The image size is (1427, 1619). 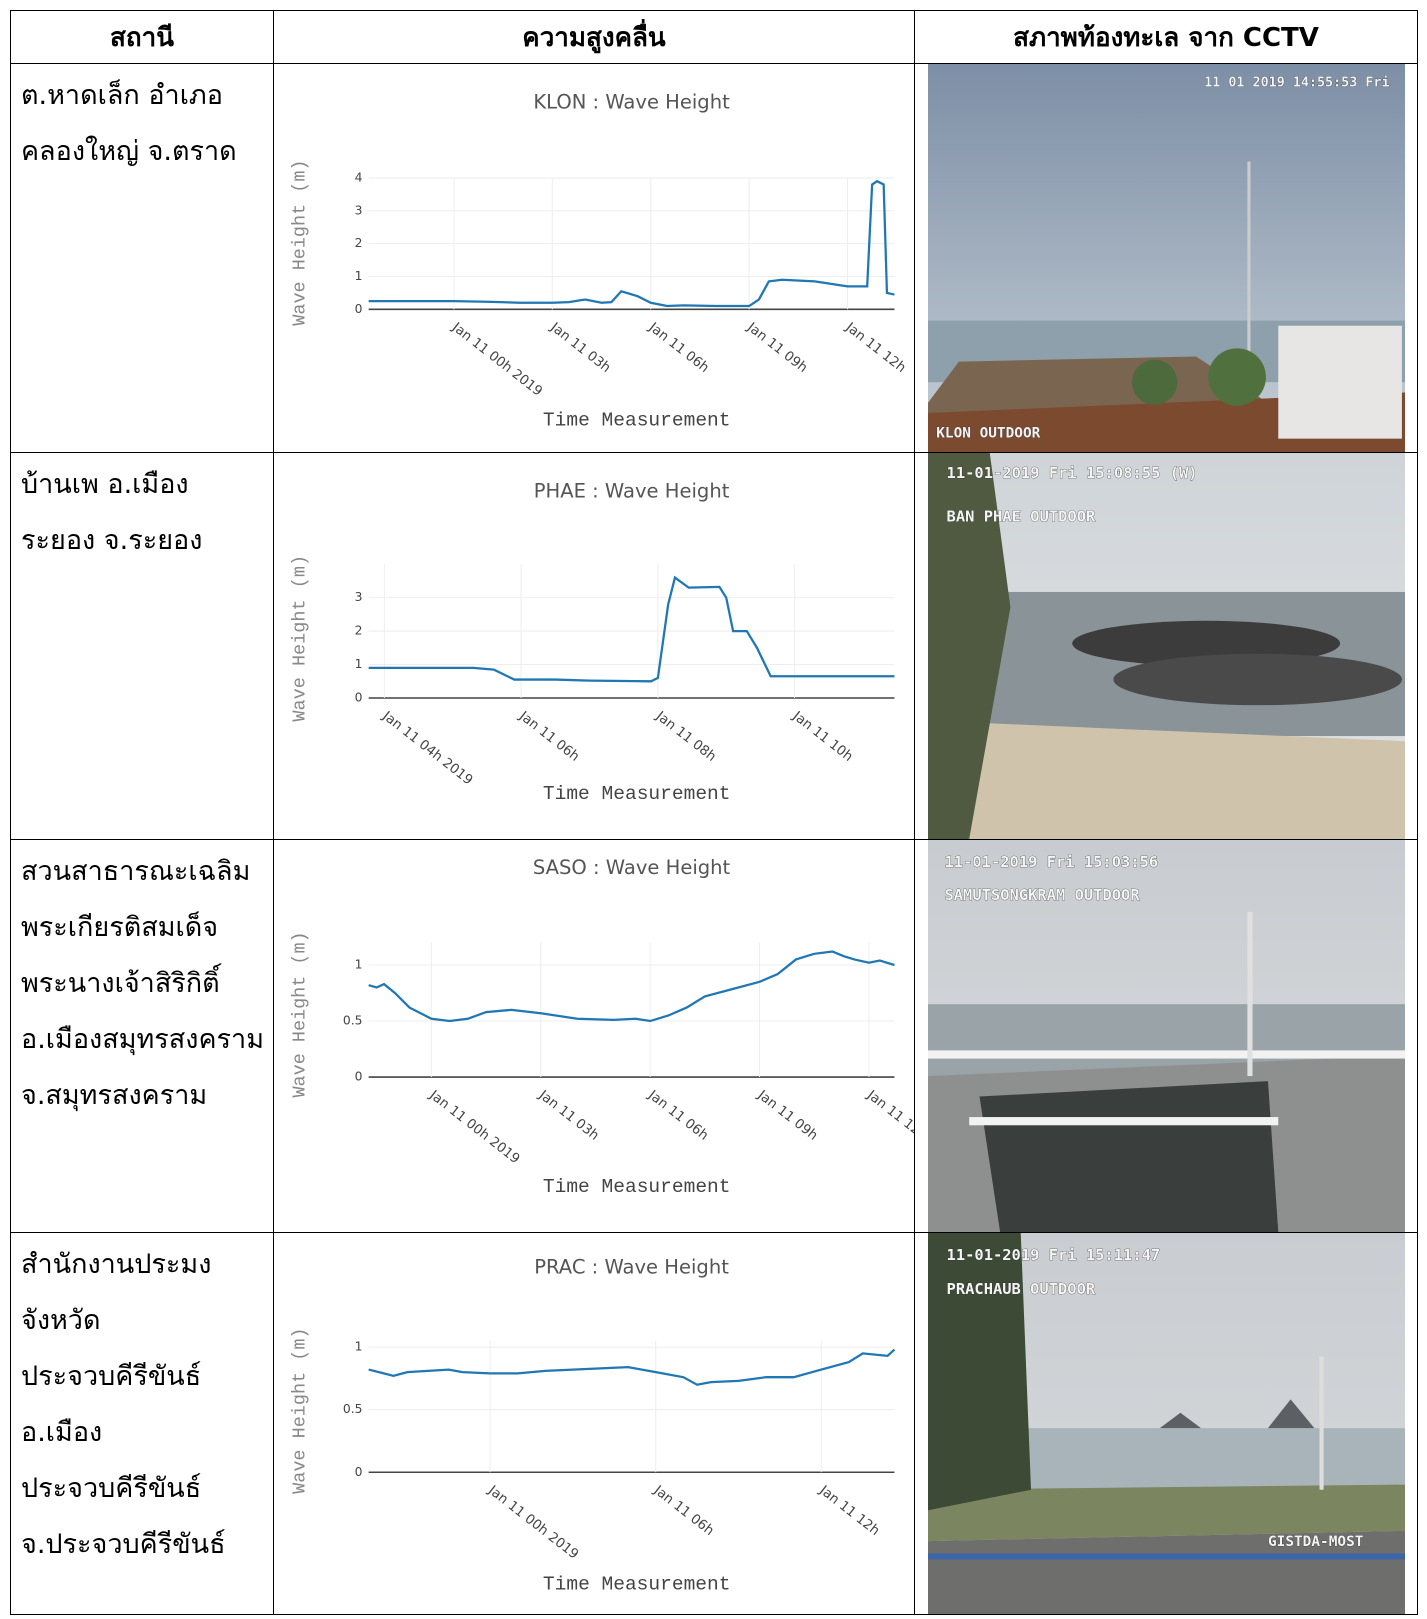 What do you see at coordinates (632, 867) in the screenshot?
I see `chart-title: SASO : Wave Height` at bounding box center [632, 867].